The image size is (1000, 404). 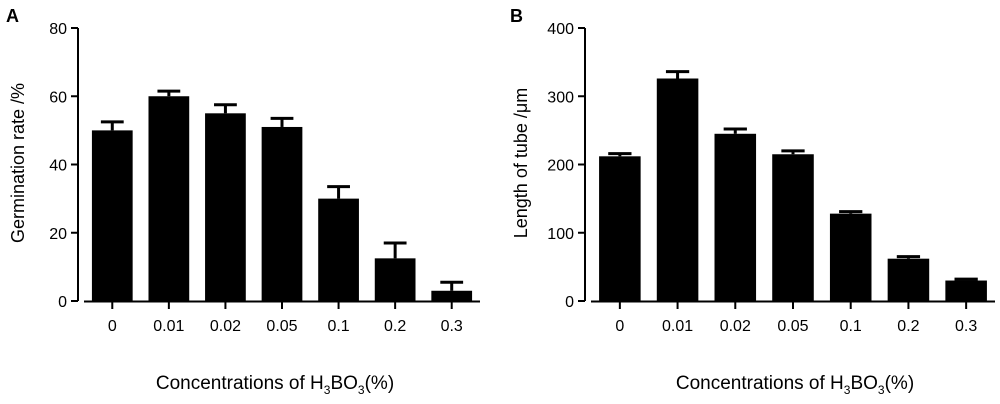 What do you see at coordinates (516, 16) in the screenshot?
I see `panel-label-b: B` at bounding box center [516, 16].